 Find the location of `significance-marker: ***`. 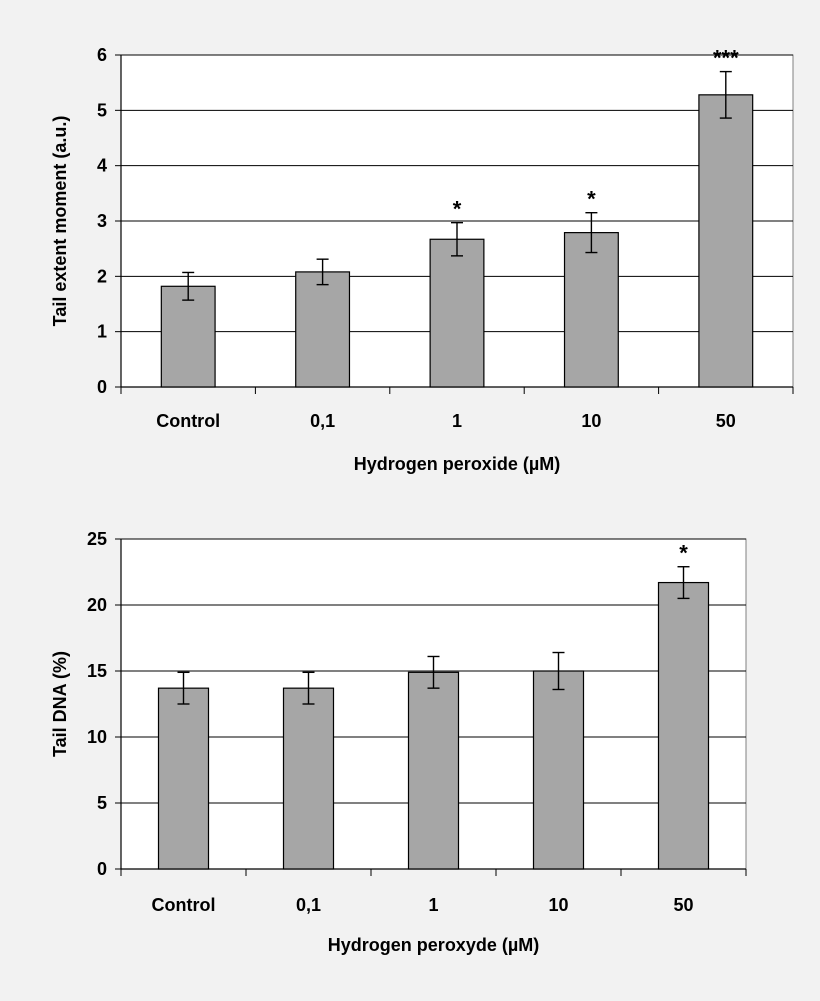

significance-marker: *** is located at coordinates (726, 58).